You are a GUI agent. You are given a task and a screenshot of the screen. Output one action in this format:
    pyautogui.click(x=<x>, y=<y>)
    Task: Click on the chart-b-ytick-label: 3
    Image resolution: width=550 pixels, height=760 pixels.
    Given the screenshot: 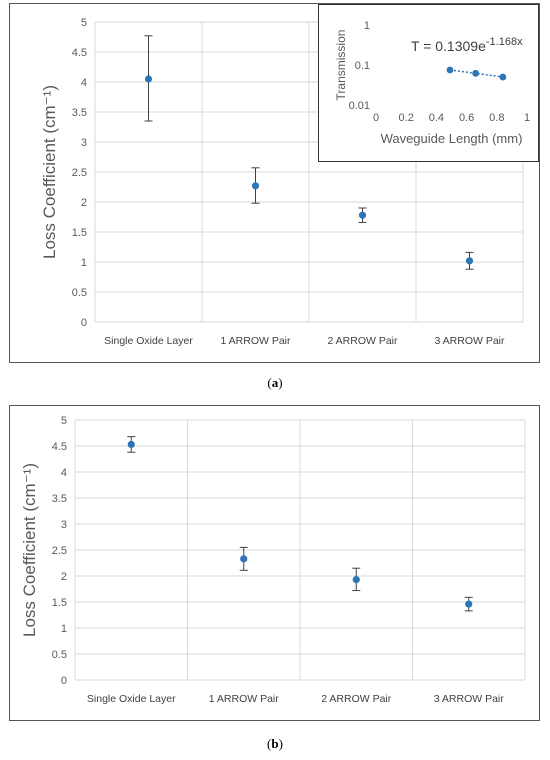 What is the action you would take?
    pyautogui.click(x=64, y=525)
    